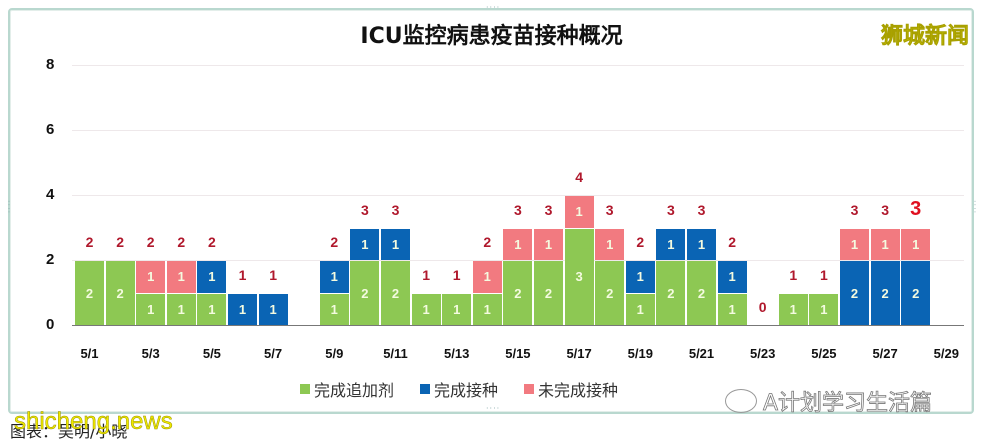 The image size is (983, 444). I want to click on brand-watermark: 狮城新闻, so click(925, 37).